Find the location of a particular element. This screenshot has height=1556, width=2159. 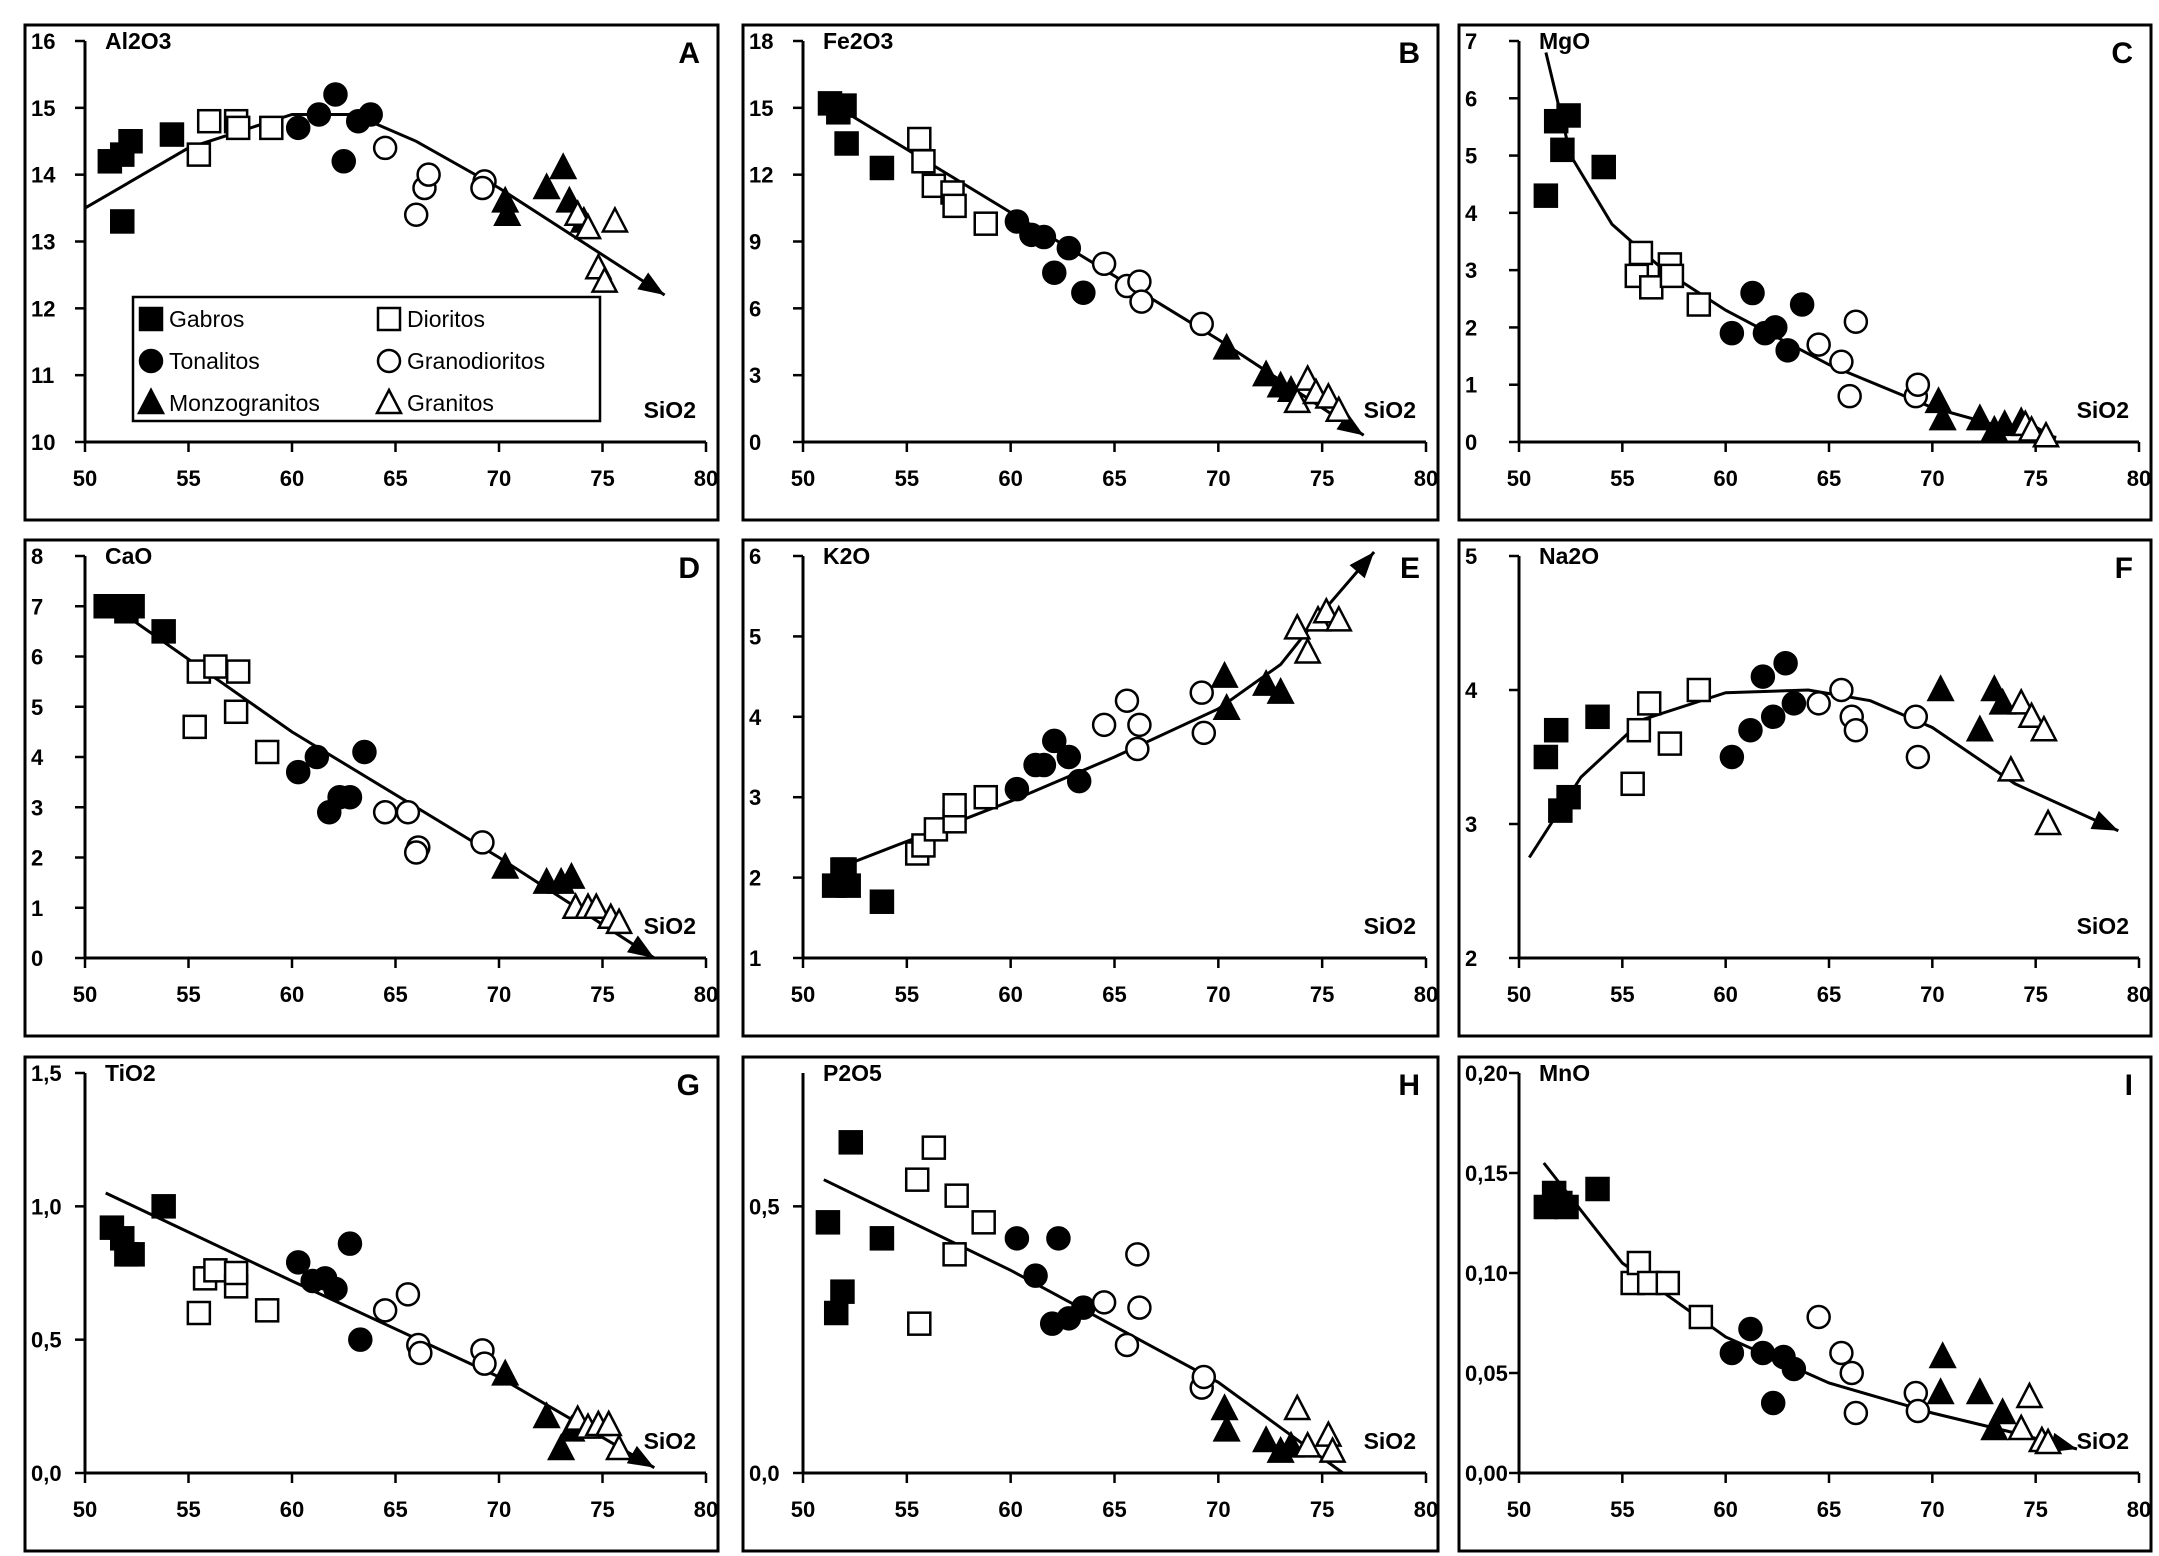

panel-b: 50 55 60 65 70 75 80 0 3 6 9 12 15 18 Fe2O3 B SiO2 is located at coordinates (1090, 272).